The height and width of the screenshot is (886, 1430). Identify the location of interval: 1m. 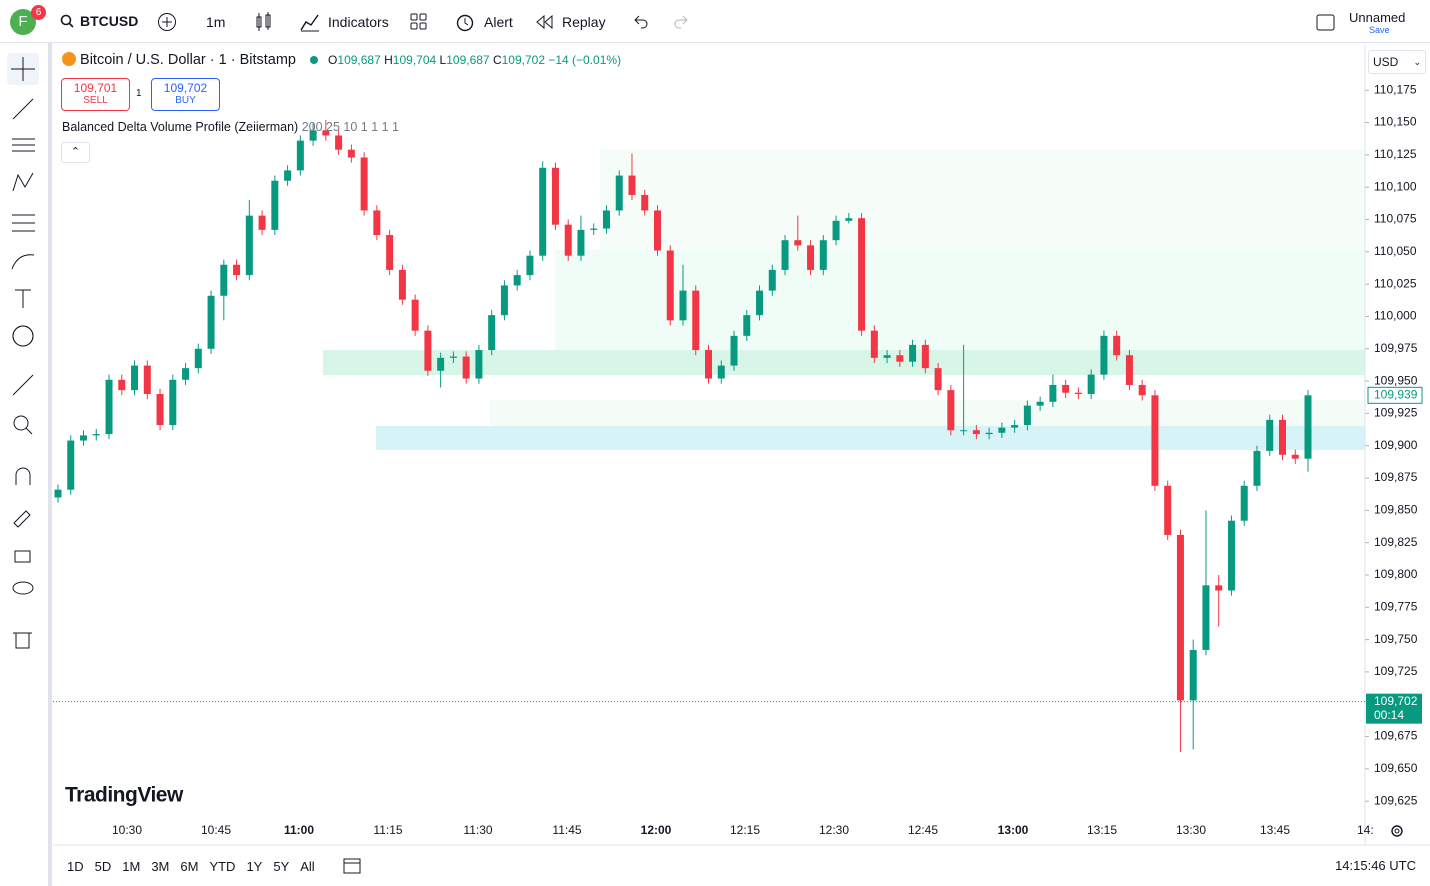
(216, 22).